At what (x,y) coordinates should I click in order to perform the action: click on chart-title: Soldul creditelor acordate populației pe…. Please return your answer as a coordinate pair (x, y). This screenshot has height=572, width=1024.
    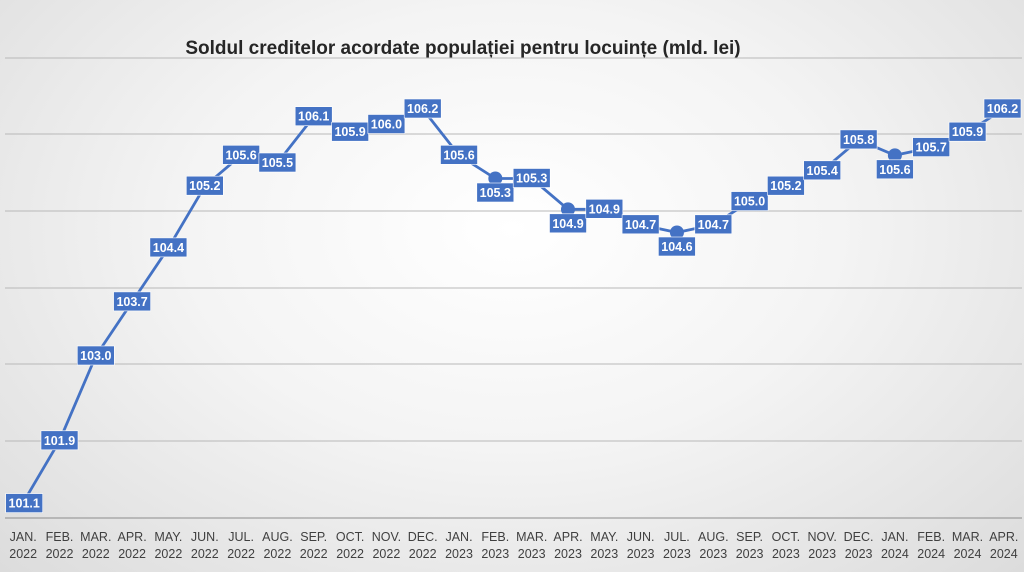
    Looking at the image, I should click on (463, 48).